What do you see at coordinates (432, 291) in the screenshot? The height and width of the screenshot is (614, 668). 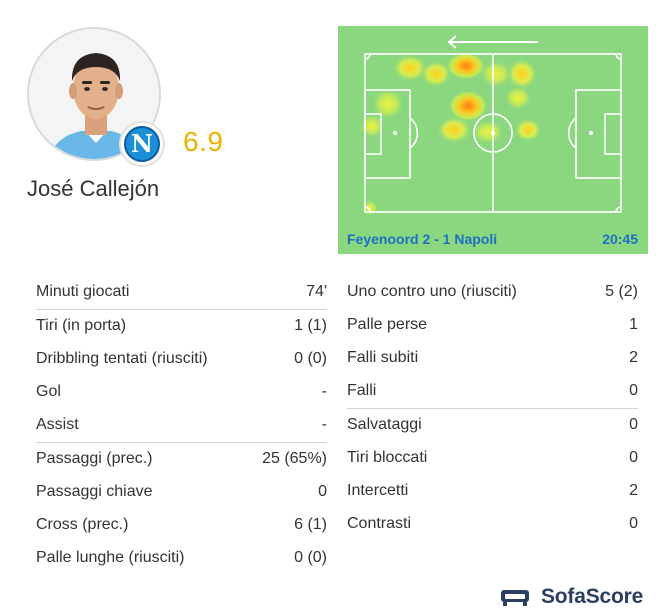 I see `stat-label: Uno contro uno (riusciti)` at bounding box center [432, 291].